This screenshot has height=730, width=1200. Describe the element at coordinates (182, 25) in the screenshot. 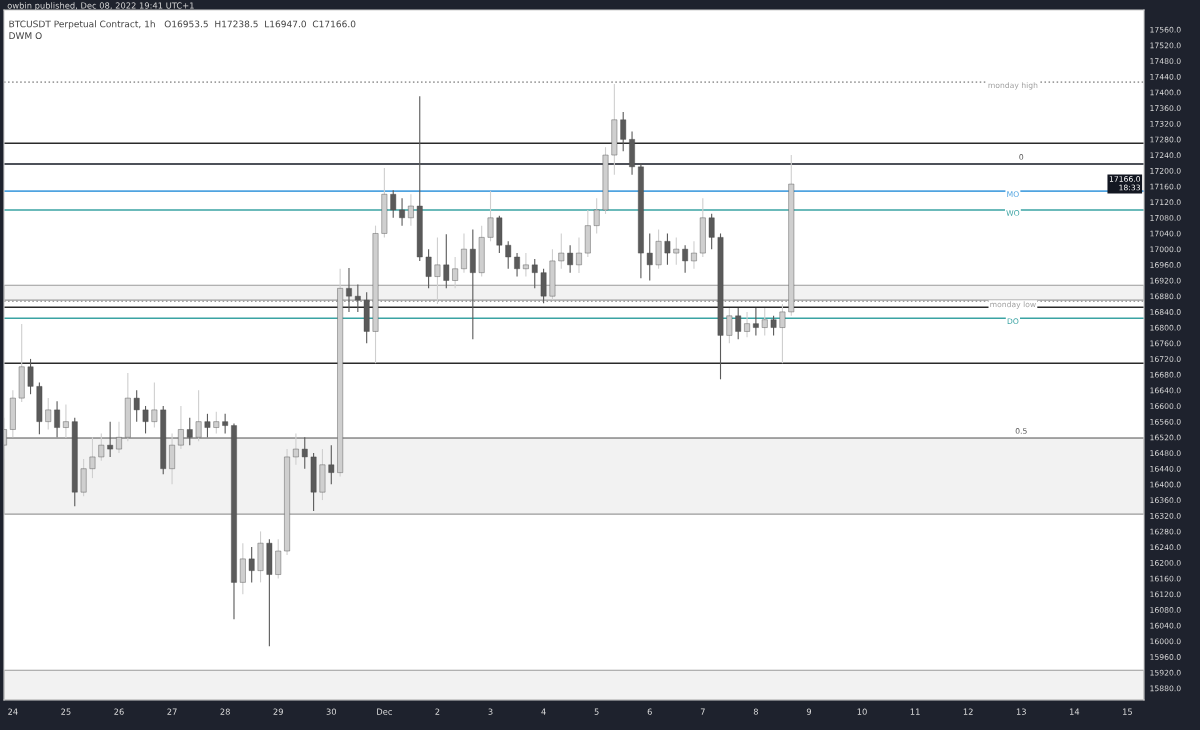

I see `text: BTCUSDT Perpetual Contract, 1h O16953.5 H17238.5 L16947.0 C17166.0` at that location.